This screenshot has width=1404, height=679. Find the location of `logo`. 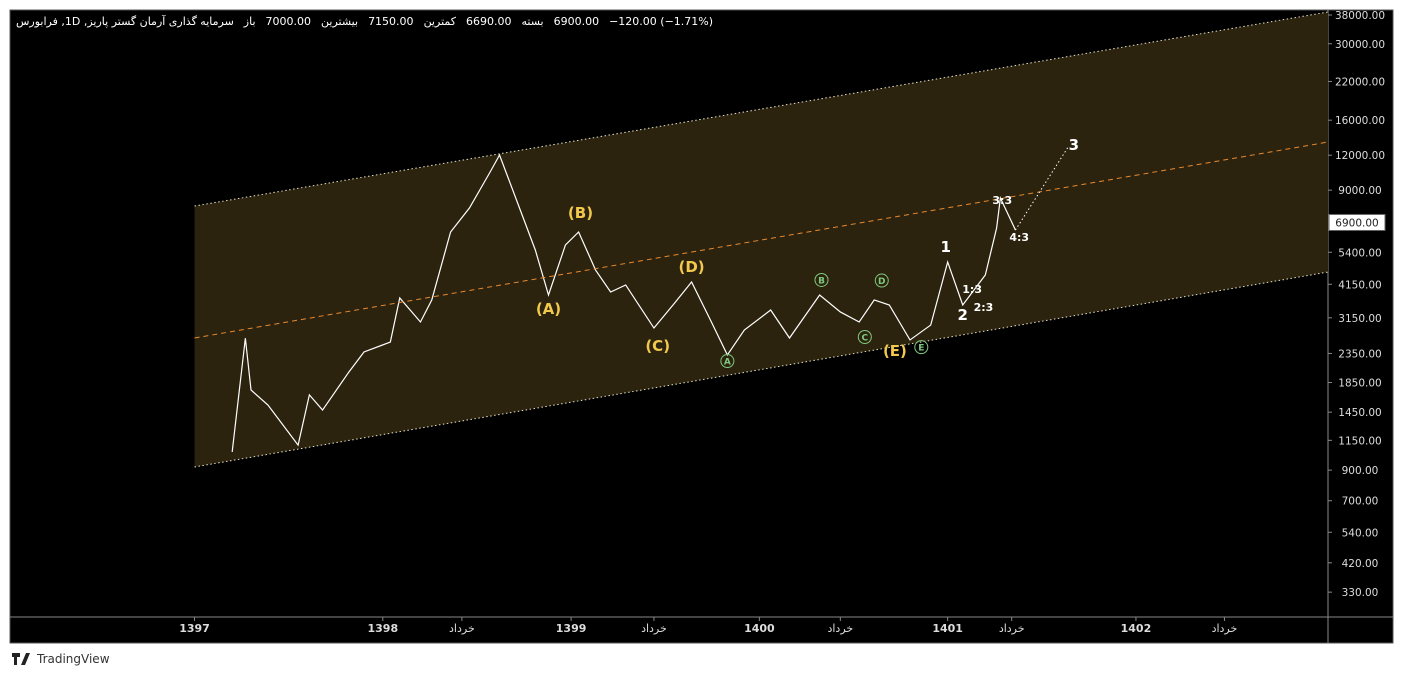

logo is located at coordinates (21, 659).